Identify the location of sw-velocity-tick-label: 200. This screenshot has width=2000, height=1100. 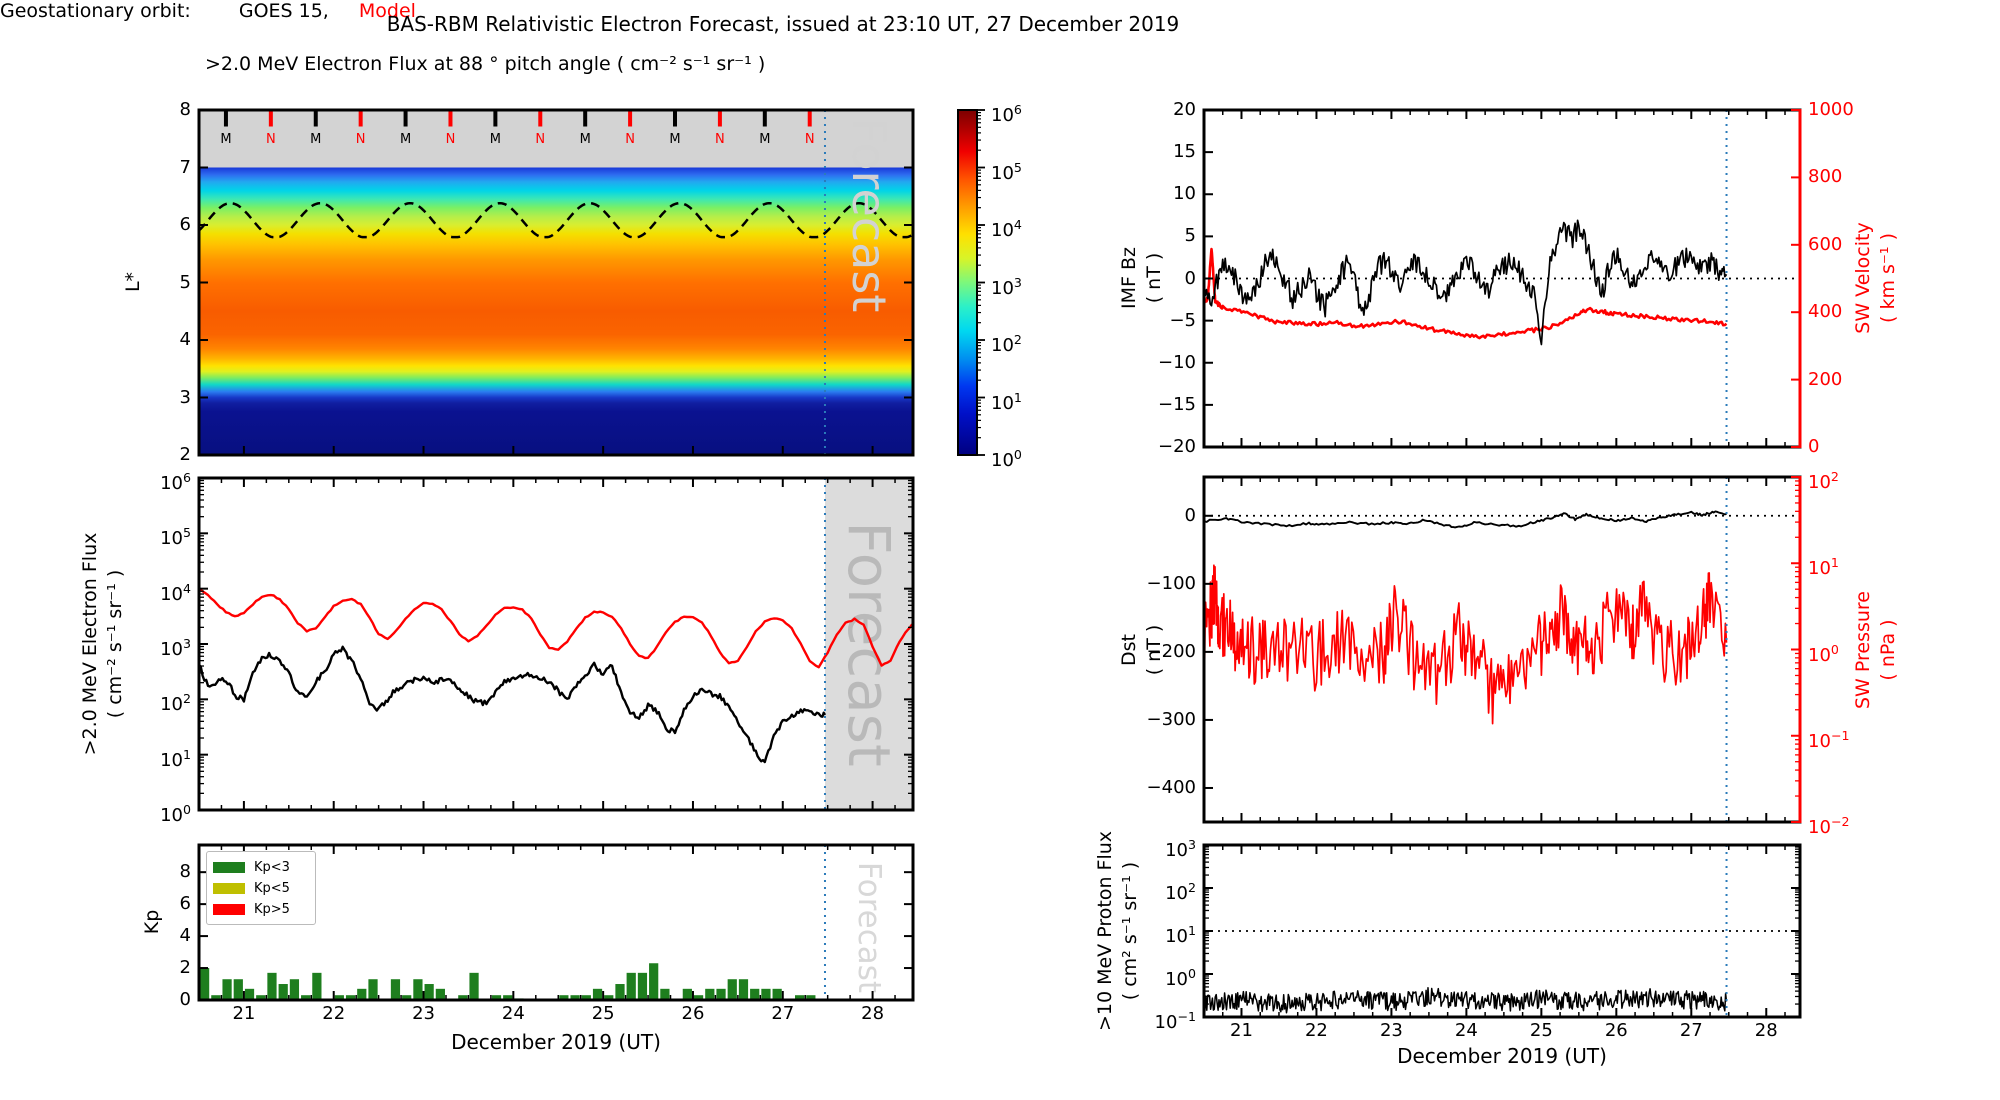
(1825, 379).